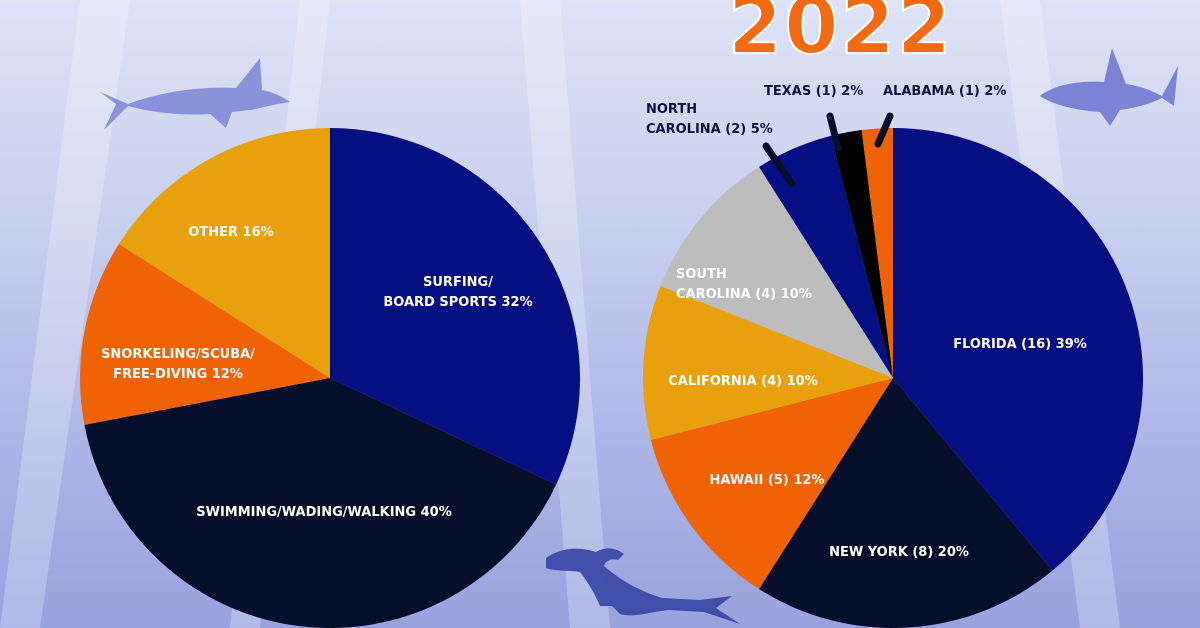  What do you see at coordinates (813, 91) in the screenshot?
I see `slice-label: TEXAS (1) 2%` at bounding box center [813, 91].